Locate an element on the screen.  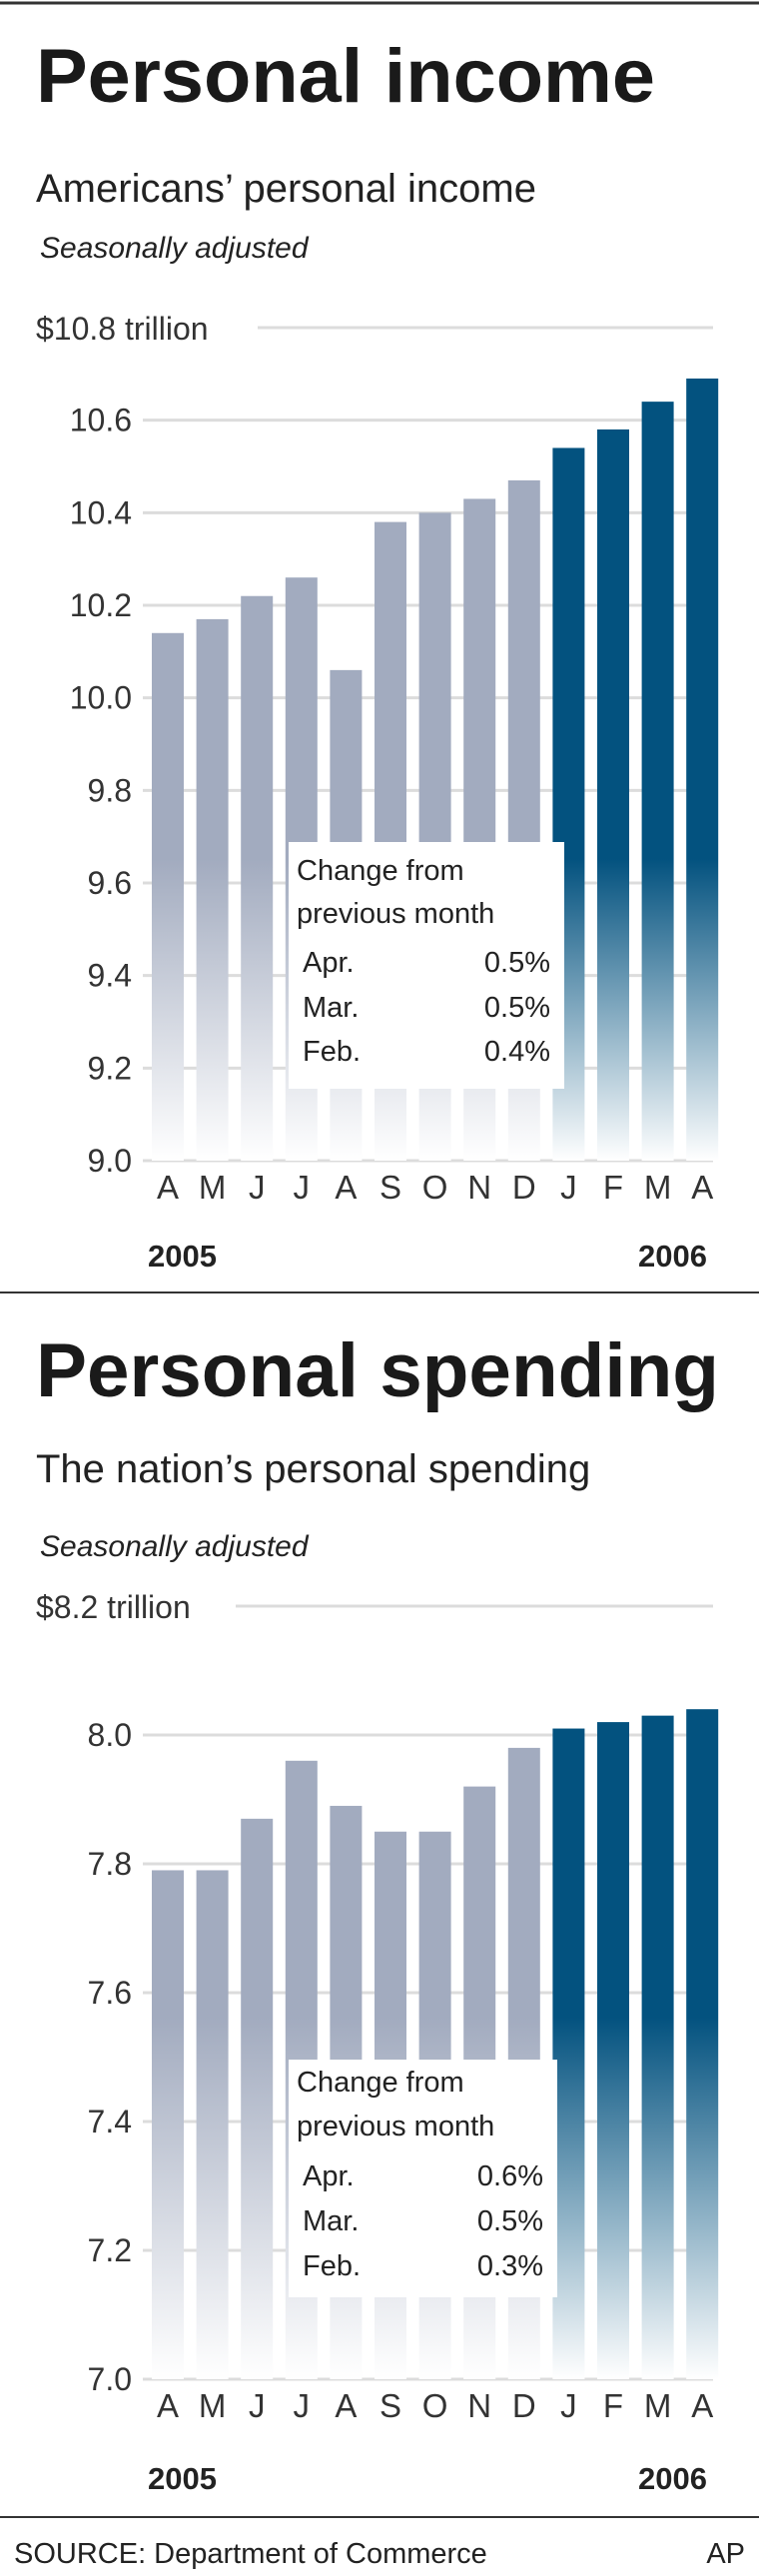
y-tick-label: 7.4 is located at coordinates (110, 2122).